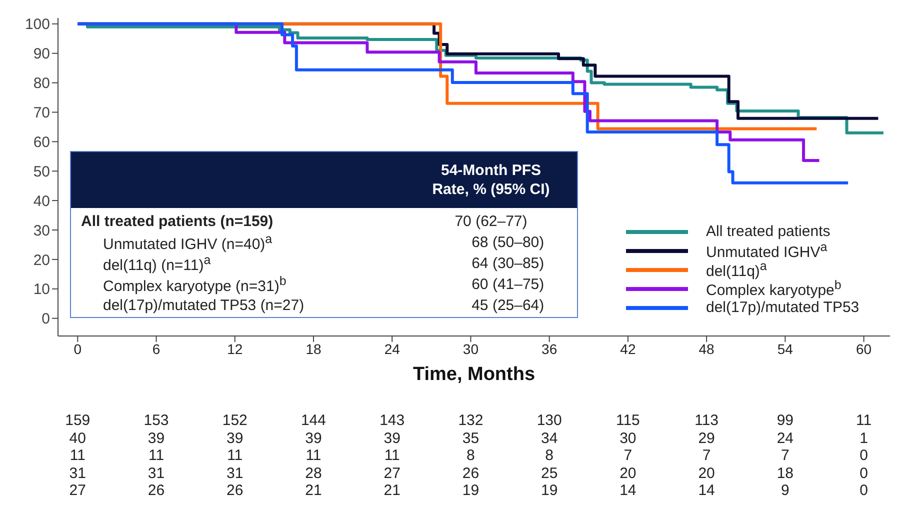 The width and height of the screenshot is (922, 506). What do you see at coordinates (41, 142) in the screenshot?
I see `y-tick-label: 60` at bounding box center [41, 142].